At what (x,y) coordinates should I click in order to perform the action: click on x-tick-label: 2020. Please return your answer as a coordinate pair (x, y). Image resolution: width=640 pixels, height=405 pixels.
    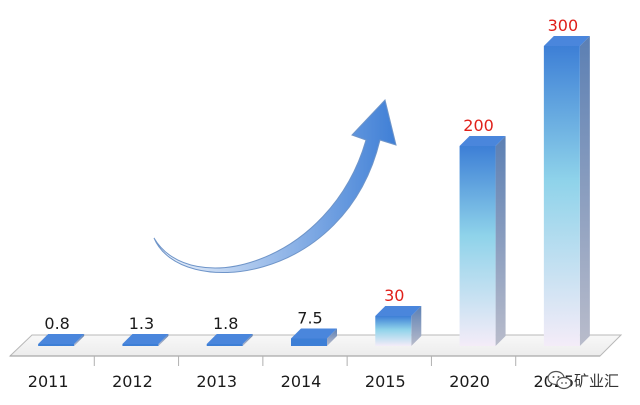
    Looking at the image, I should click on (469, 381).